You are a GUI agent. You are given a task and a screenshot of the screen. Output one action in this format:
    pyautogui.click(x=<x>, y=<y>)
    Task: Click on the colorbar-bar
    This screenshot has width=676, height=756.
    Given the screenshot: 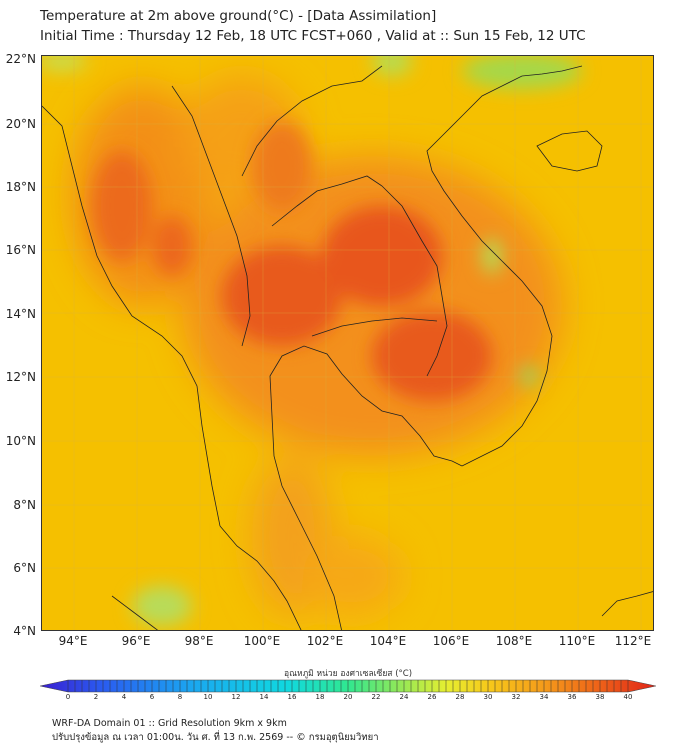 What is the action you would take?
    pyautogui.click(x=348, y=686)
    